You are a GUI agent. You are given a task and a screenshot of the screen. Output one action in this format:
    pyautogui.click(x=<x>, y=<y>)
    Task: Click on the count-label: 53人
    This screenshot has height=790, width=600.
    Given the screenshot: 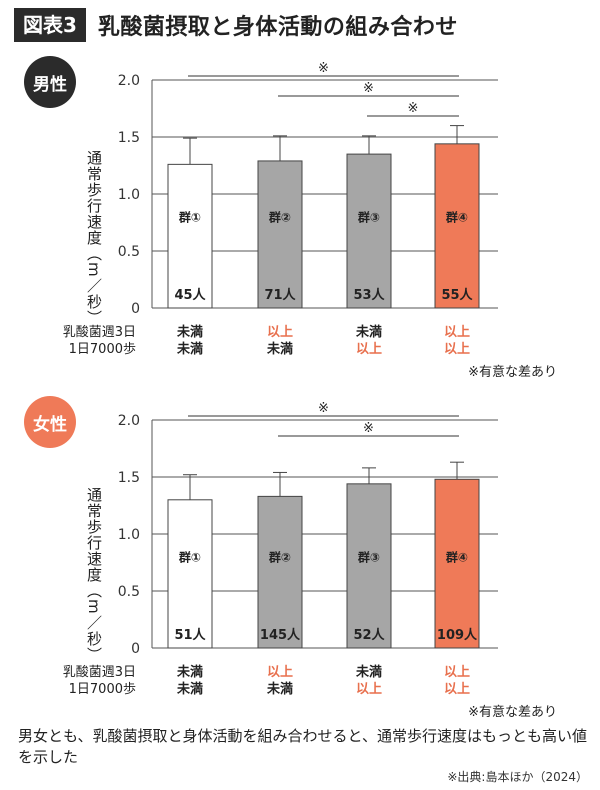 What is the action you would take?
    pyautogui.click(x=369, y=295)
    